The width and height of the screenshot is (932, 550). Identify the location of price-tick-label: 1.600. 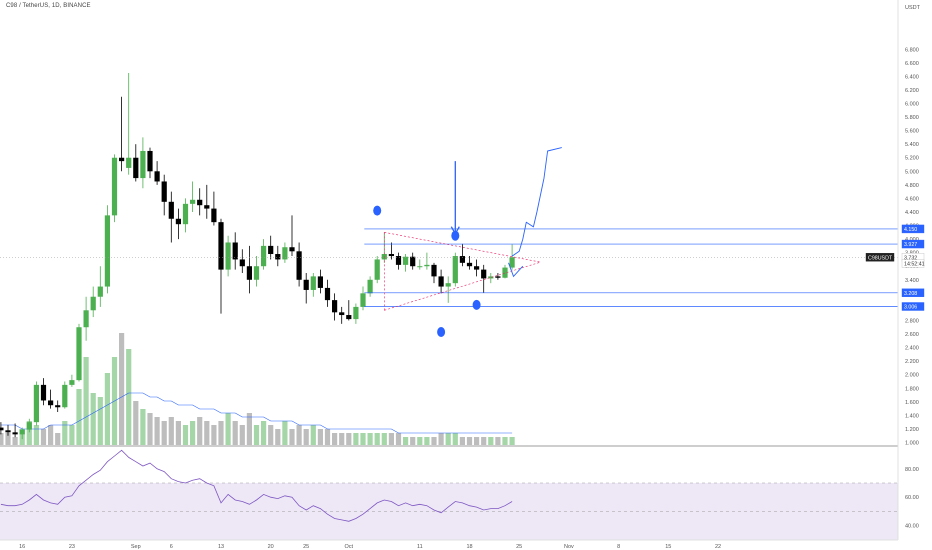
(912, 403).